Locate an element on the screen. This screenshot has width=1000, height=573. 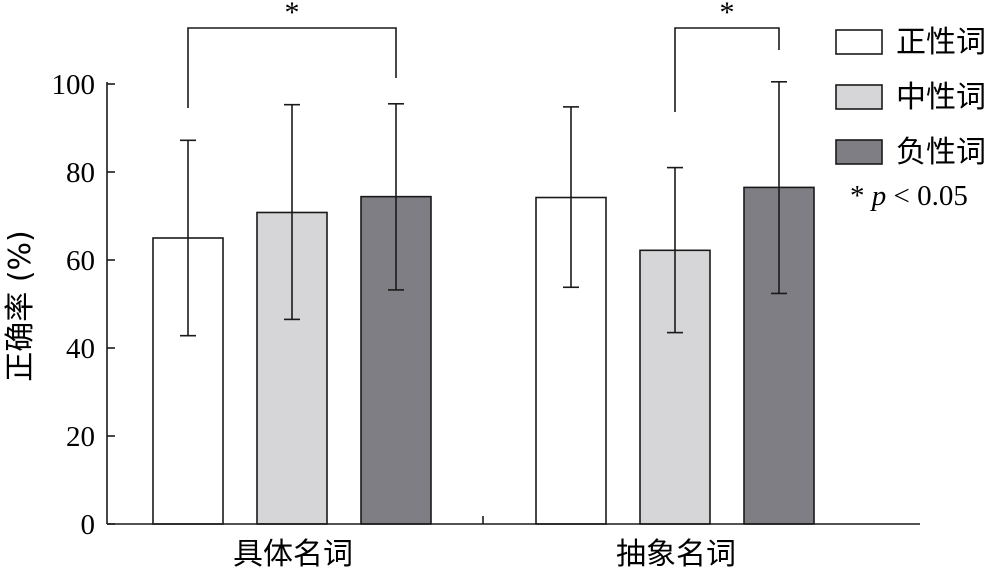
legend-label: 负性词 is located at coordinates (941, 152).